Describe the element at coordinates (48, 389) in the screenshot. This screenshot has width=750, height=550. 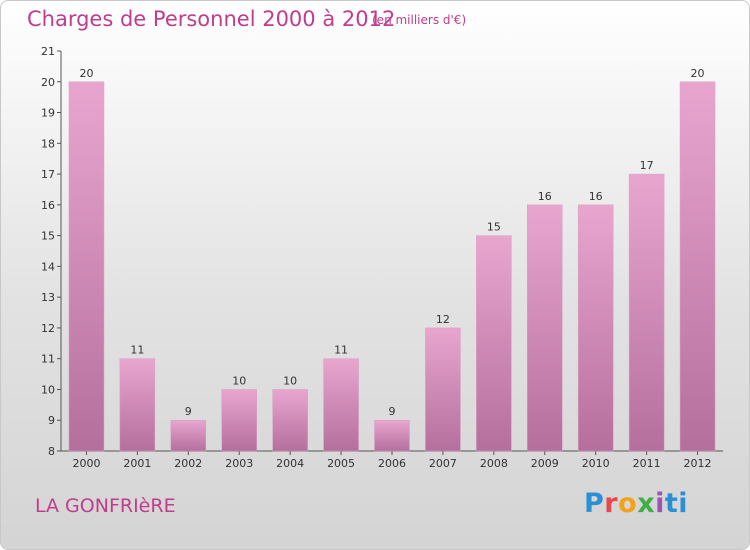
I see `y-tick-label: 10` at that location.